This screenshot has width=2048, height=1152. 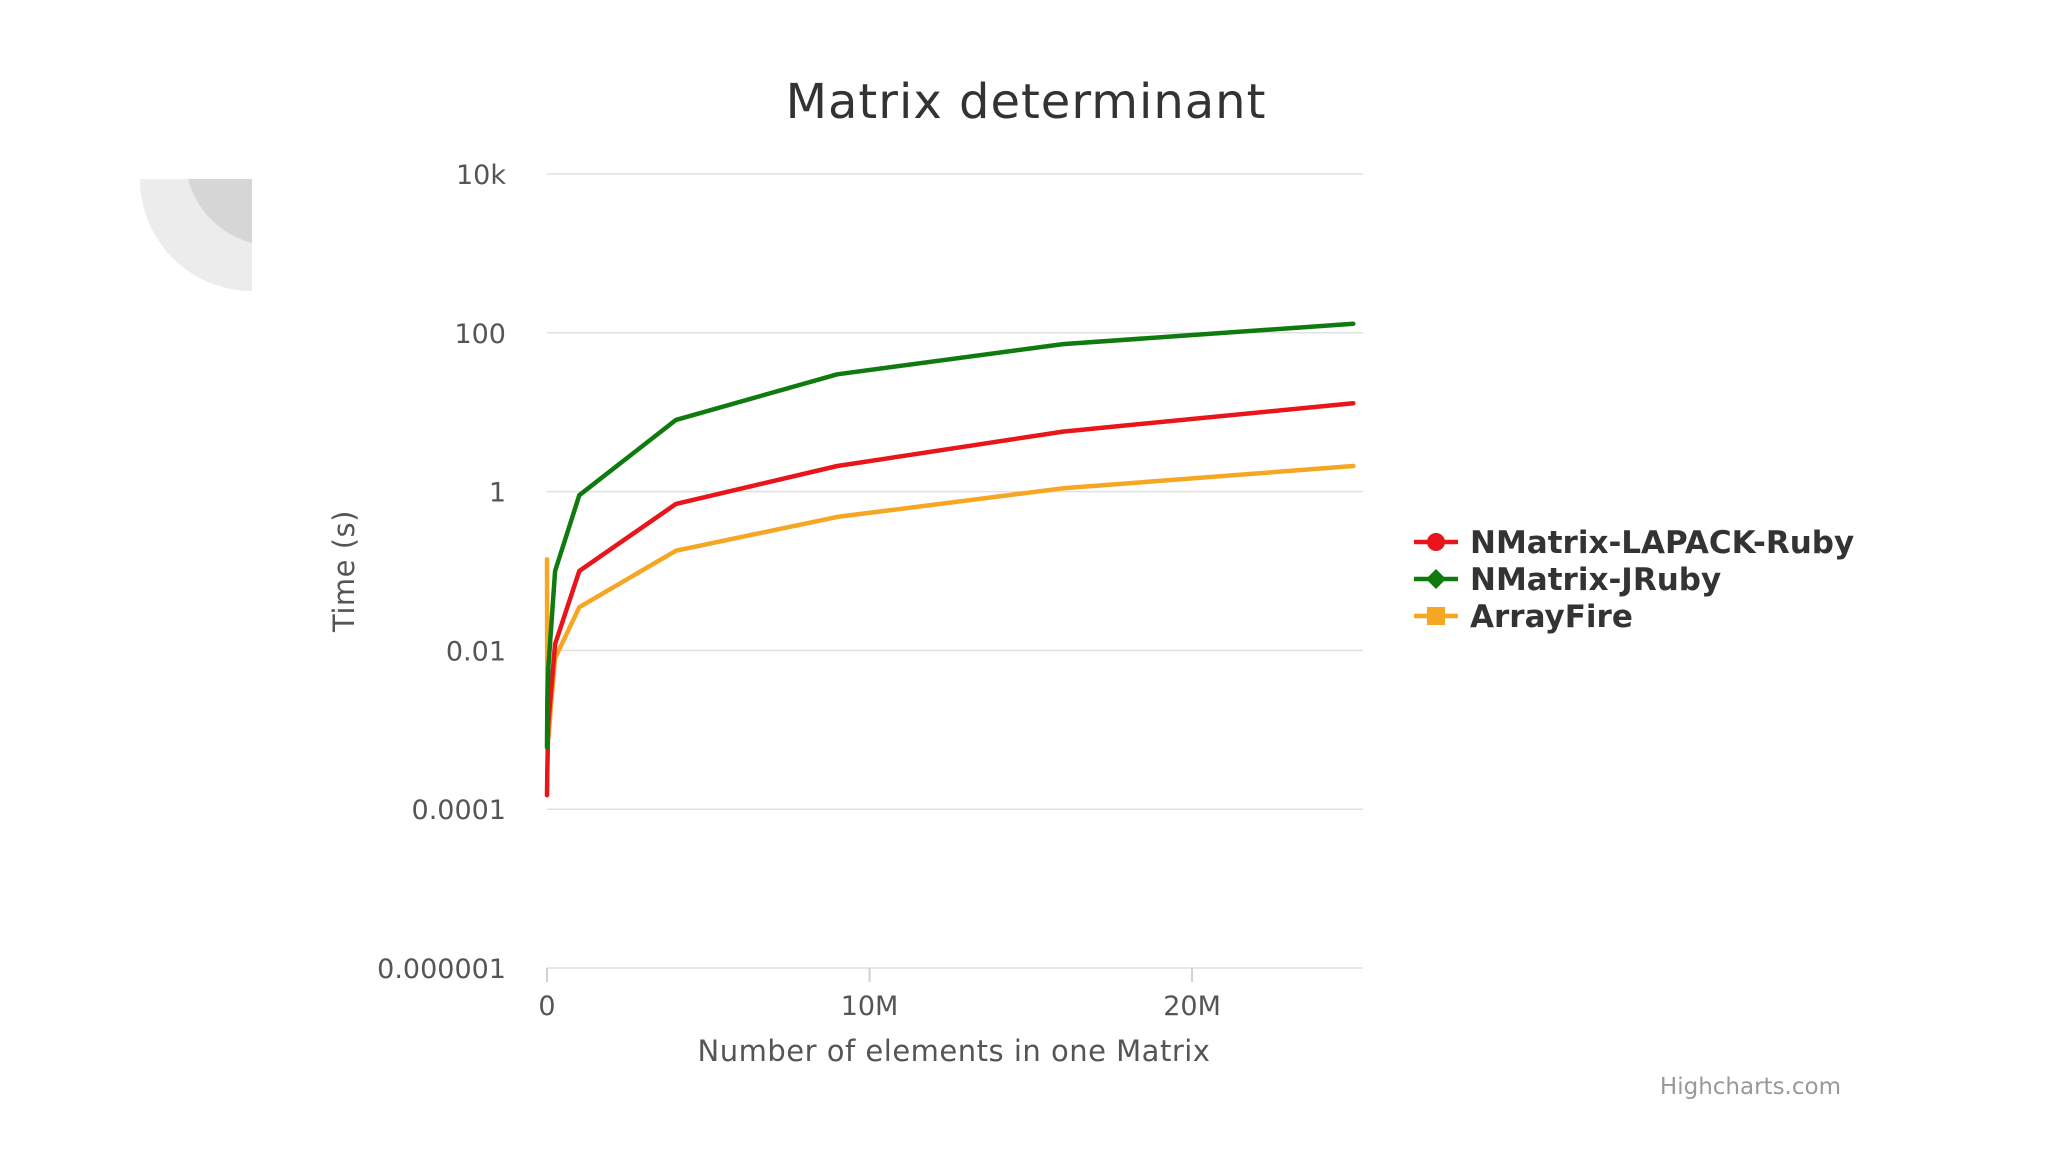 I want to click on legend-item: ArrayFire, so click(x=1523, y=617).